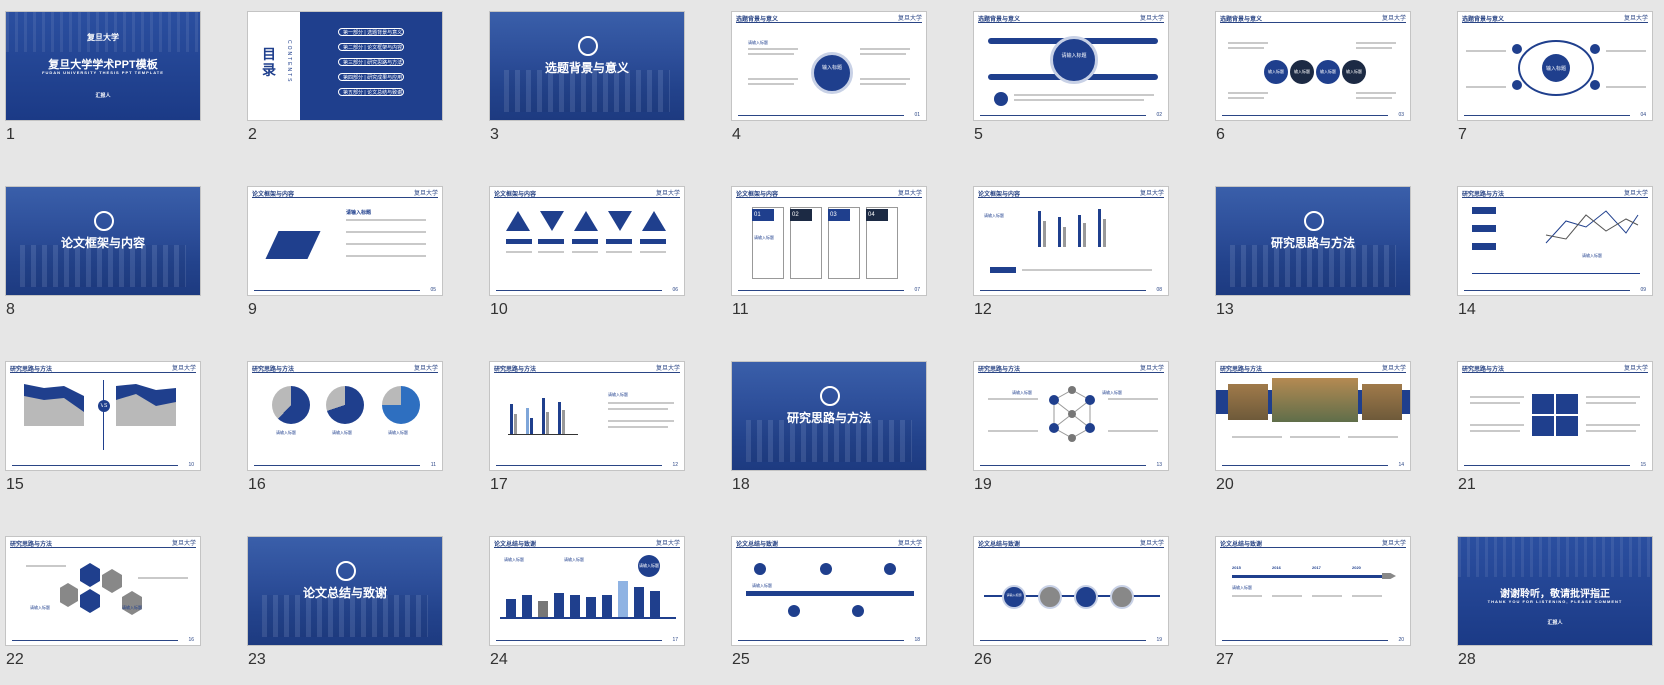  I want to click on contents-item-3: 第三部分 | 研究思路与方法, so click(371, 62).